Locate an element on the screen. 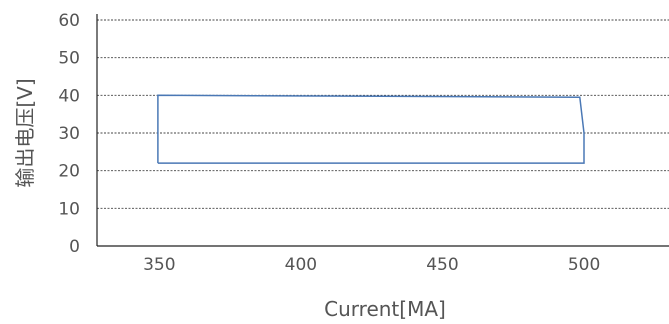  x-axis-title: Current[MA] is located at coordinates (385, 309).